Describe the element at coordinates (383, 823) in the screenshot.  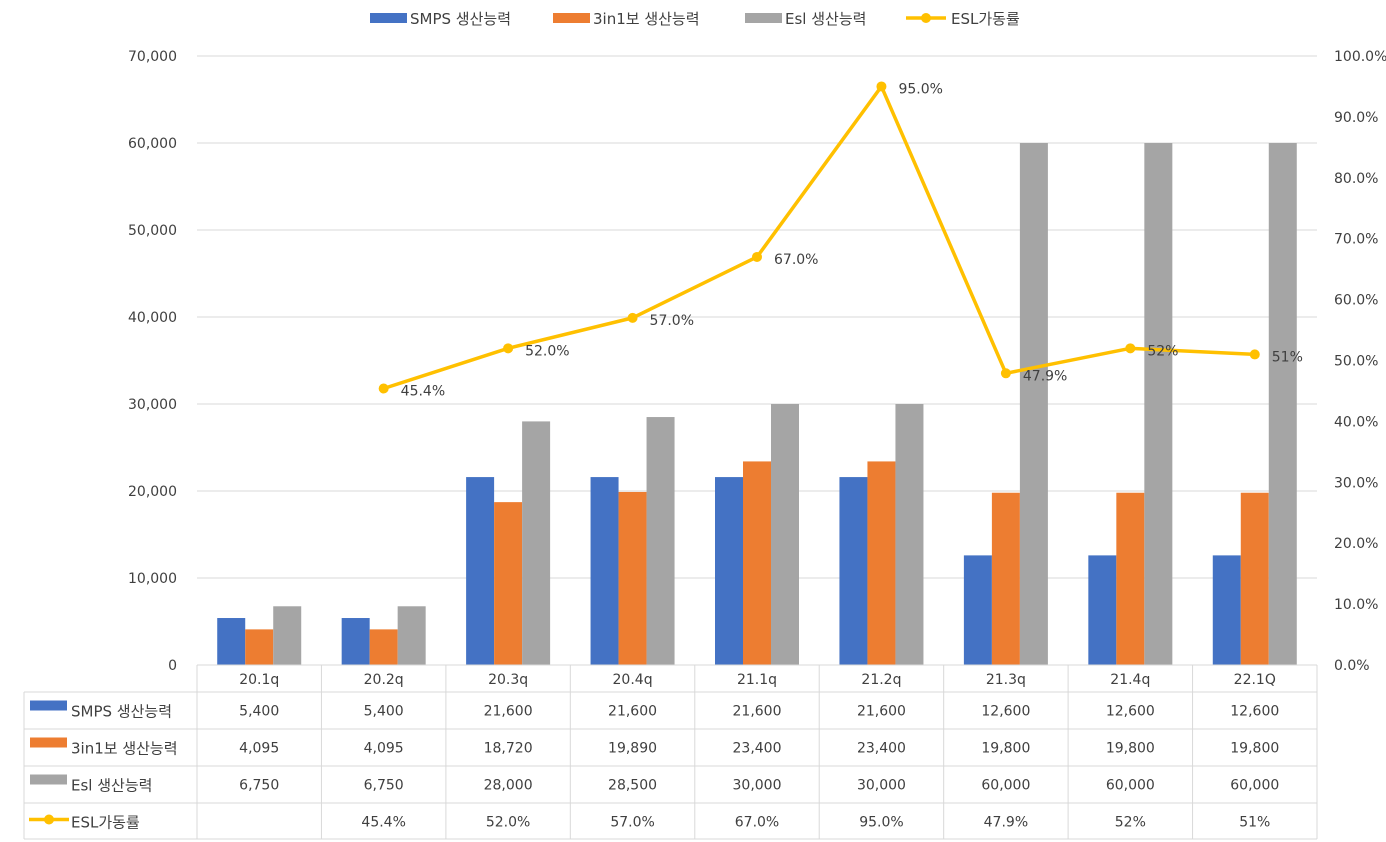
I see `table-cell: 45.4%` at that location.